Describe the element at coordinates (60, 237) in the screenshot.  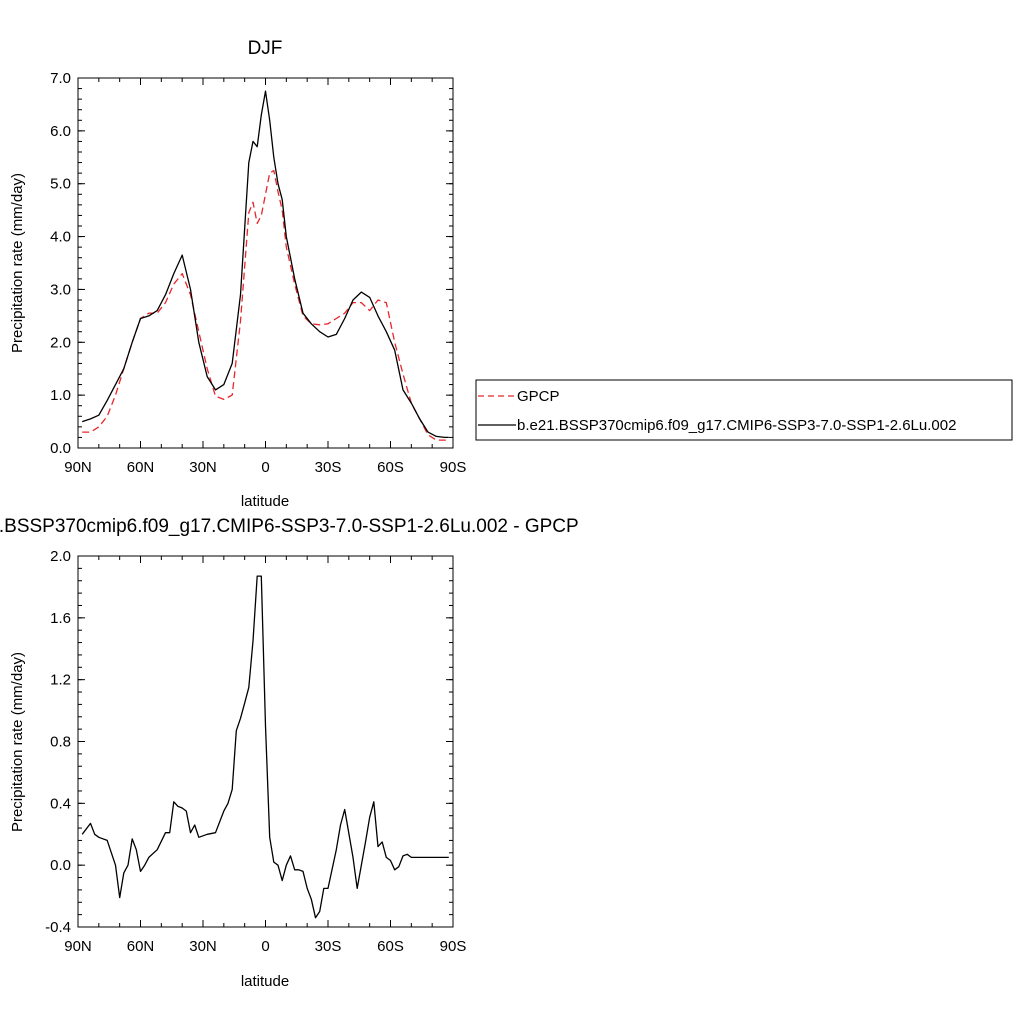
I see `y-tick-label: 4.0` at that location.